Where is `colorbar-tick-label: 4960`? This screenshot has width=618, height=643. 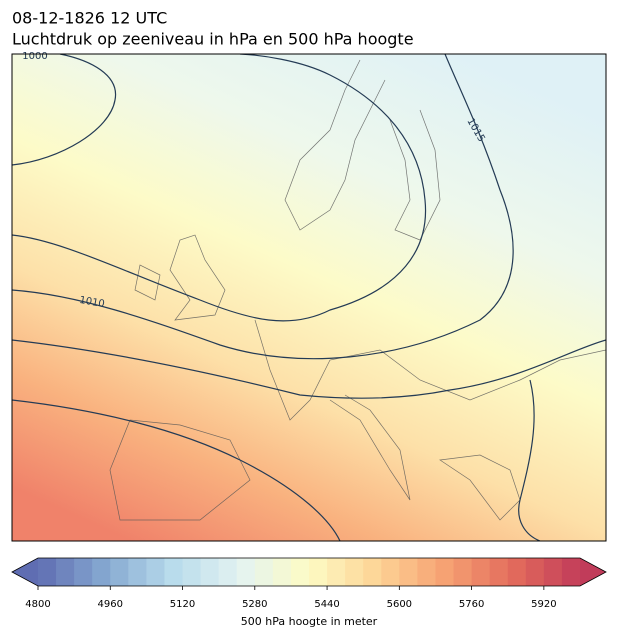 colorbar-tick-label: 4960 is located at coordinates (110, 604).